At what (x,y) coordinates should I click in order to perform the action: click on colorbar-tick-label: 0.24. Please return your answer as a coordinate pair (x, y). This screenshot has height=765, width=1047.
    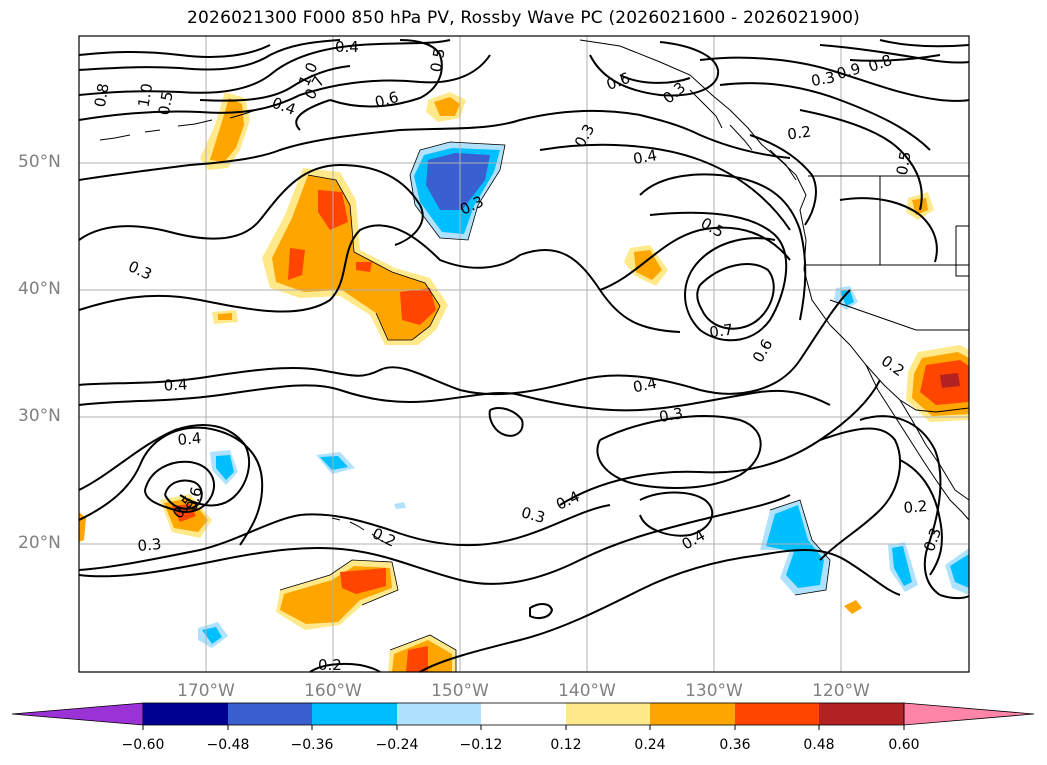
    Looking at the image, I should click on (650, 745).